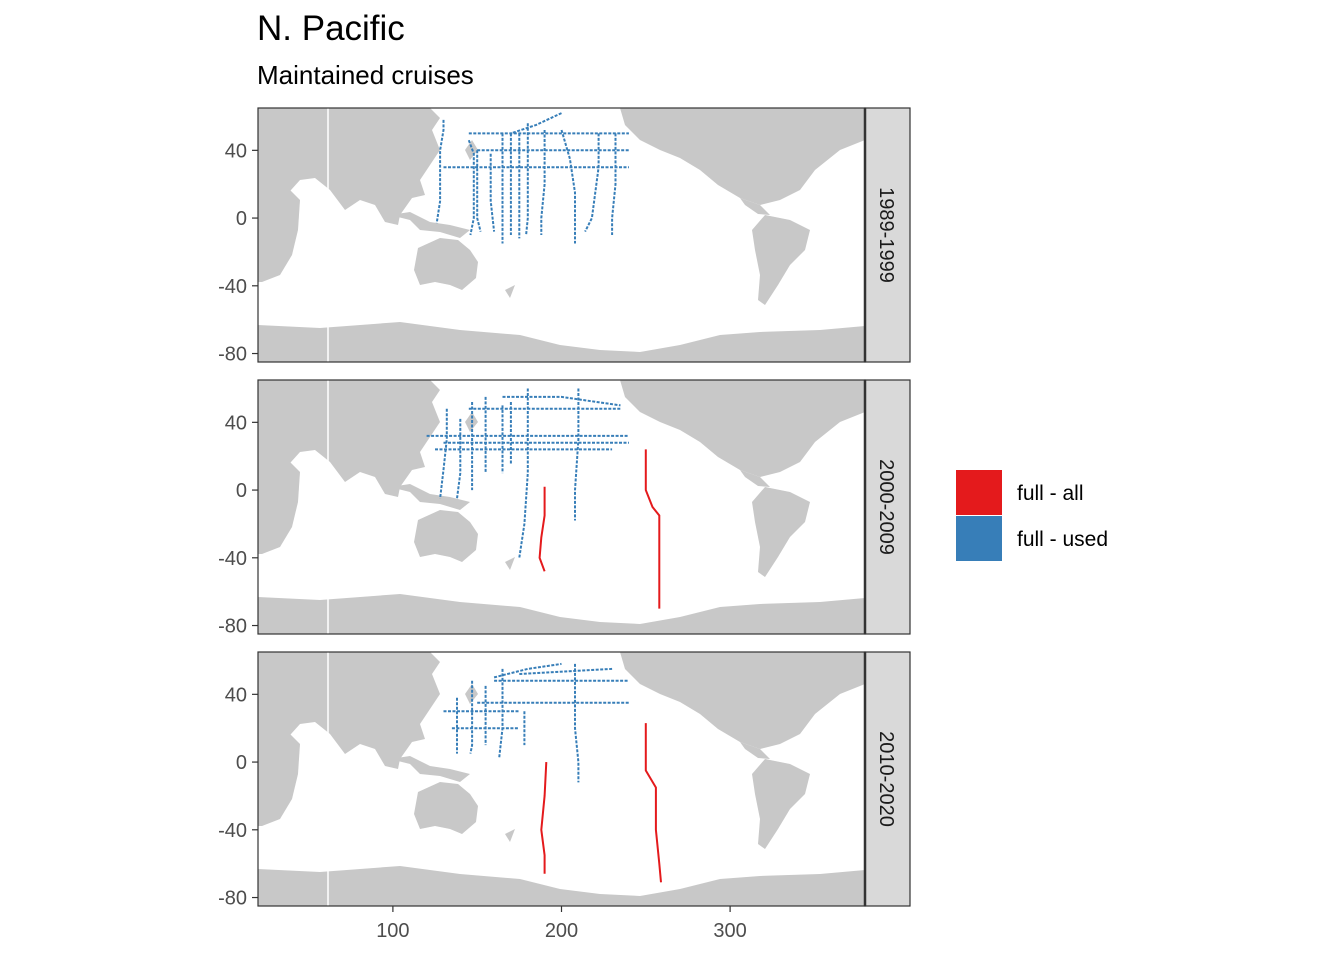 This screenshot has width=1344, height=960. What do you see at coordinates (365, 75) in the screenshot?
I see `plot-subtitle: Maintained cruises` at bounding box center [365, 75].